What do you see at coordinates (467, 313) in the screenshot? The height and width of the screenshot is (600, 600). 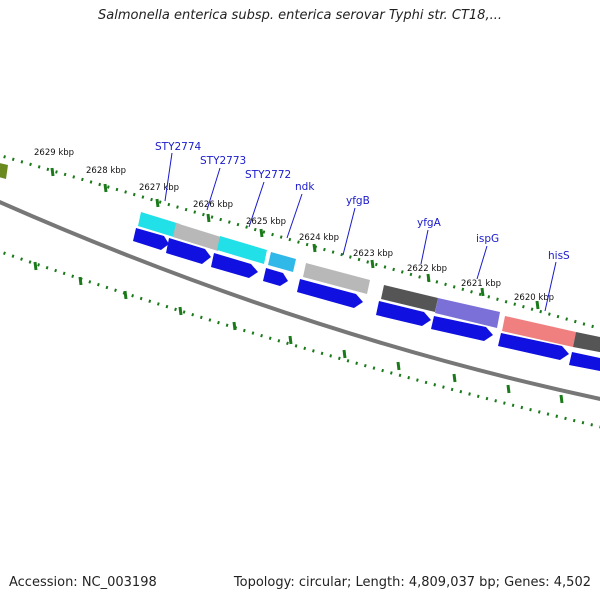 I see `feature-box-ispG` at bounding box center [467, 313].